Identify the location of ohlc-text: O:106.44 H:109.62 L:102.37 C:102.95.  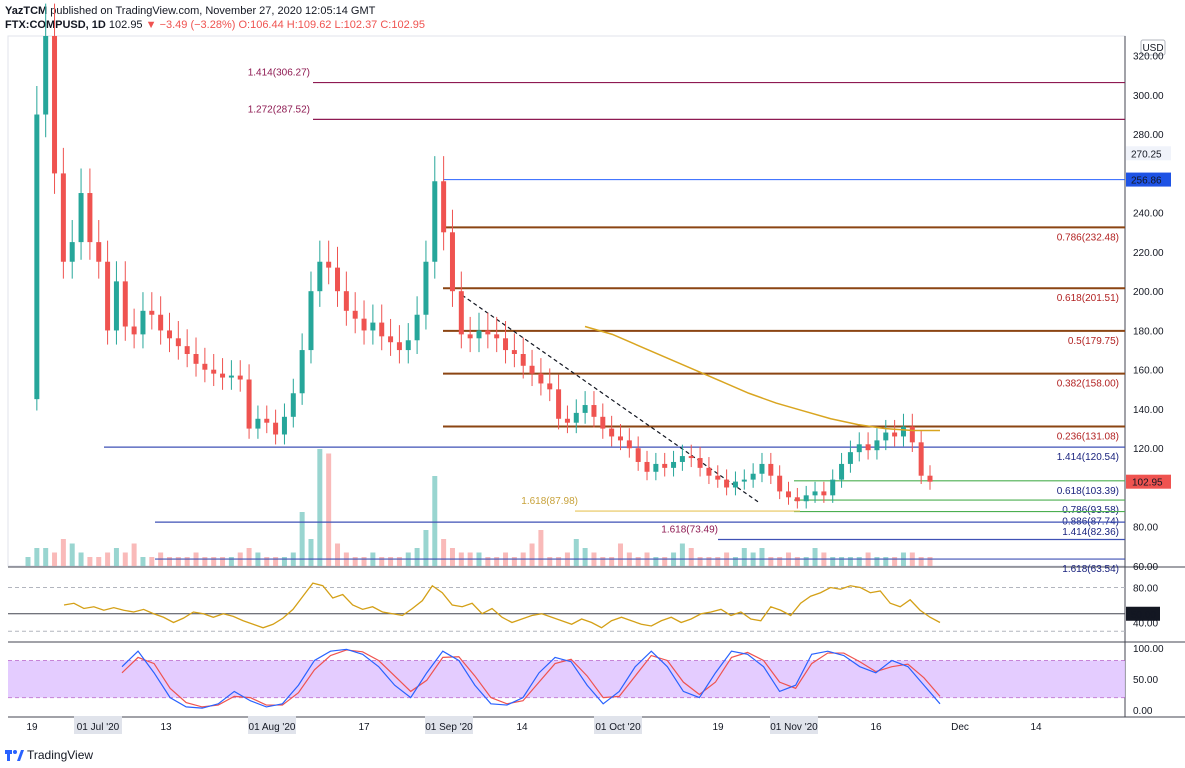
(332, 25).